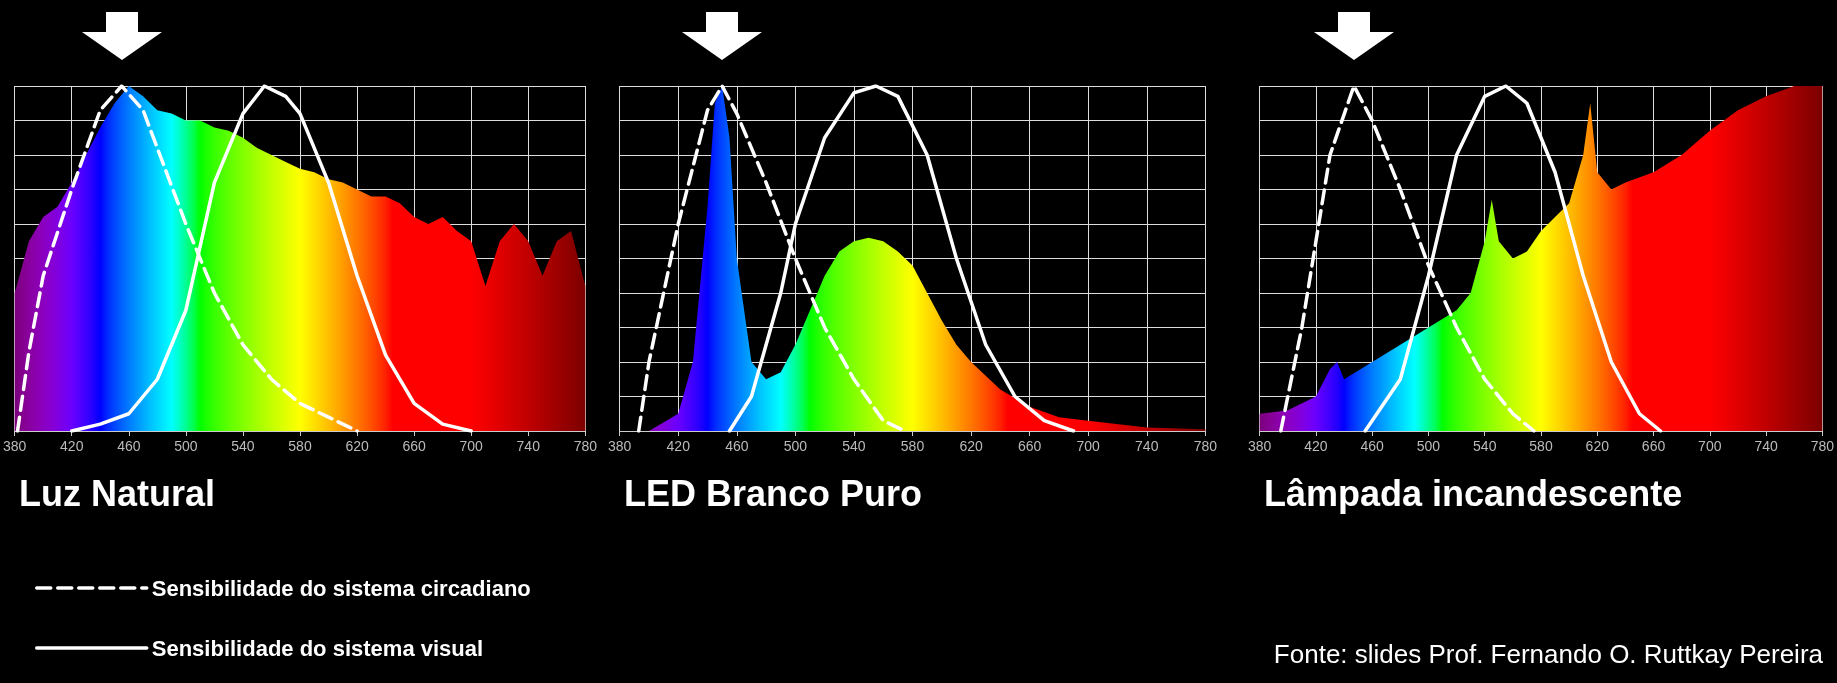  I want to click on legend-label: Sensibilidade do sistema visual, so click(317, 648).